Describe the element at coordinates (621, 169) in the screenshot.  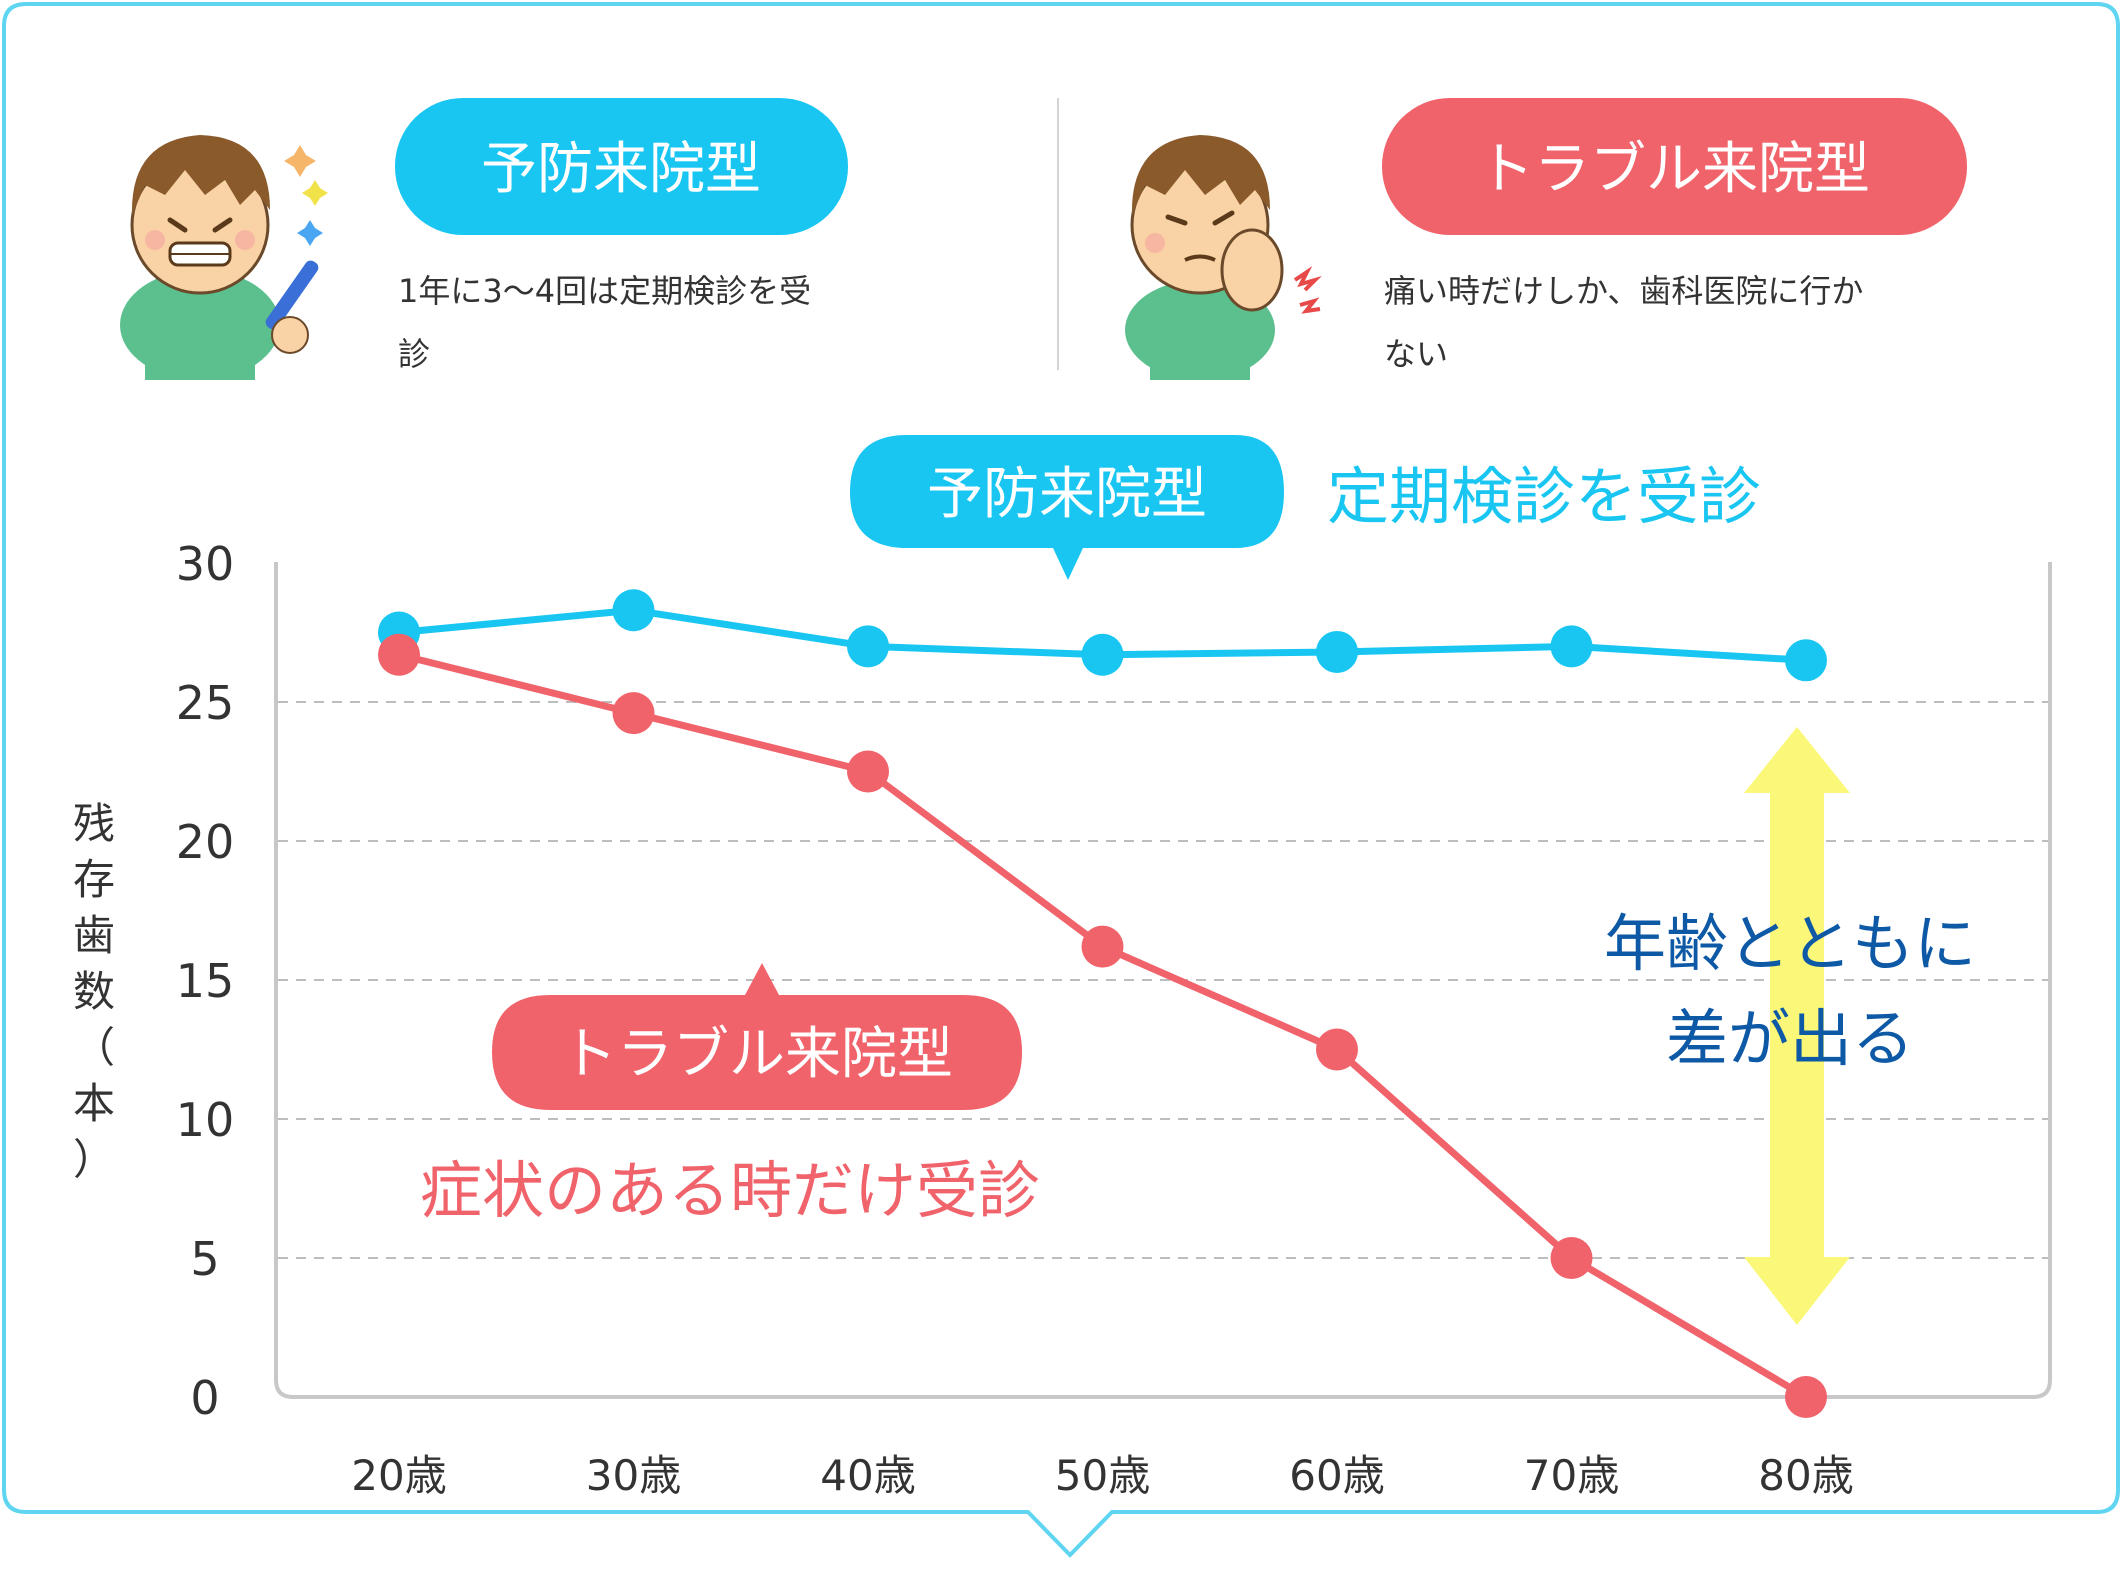
I see `prevent-badge-label: 予防来院型` at that location.